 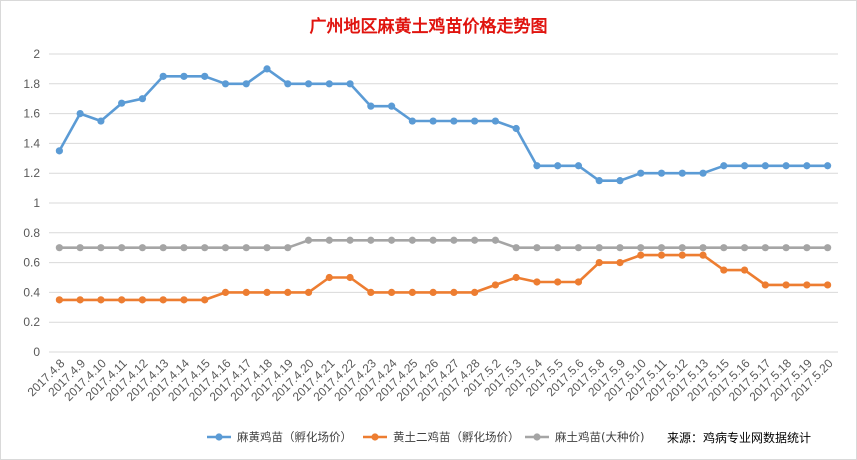 I want to click on y-tick-label: 1.4, so click(x=31, y=143).